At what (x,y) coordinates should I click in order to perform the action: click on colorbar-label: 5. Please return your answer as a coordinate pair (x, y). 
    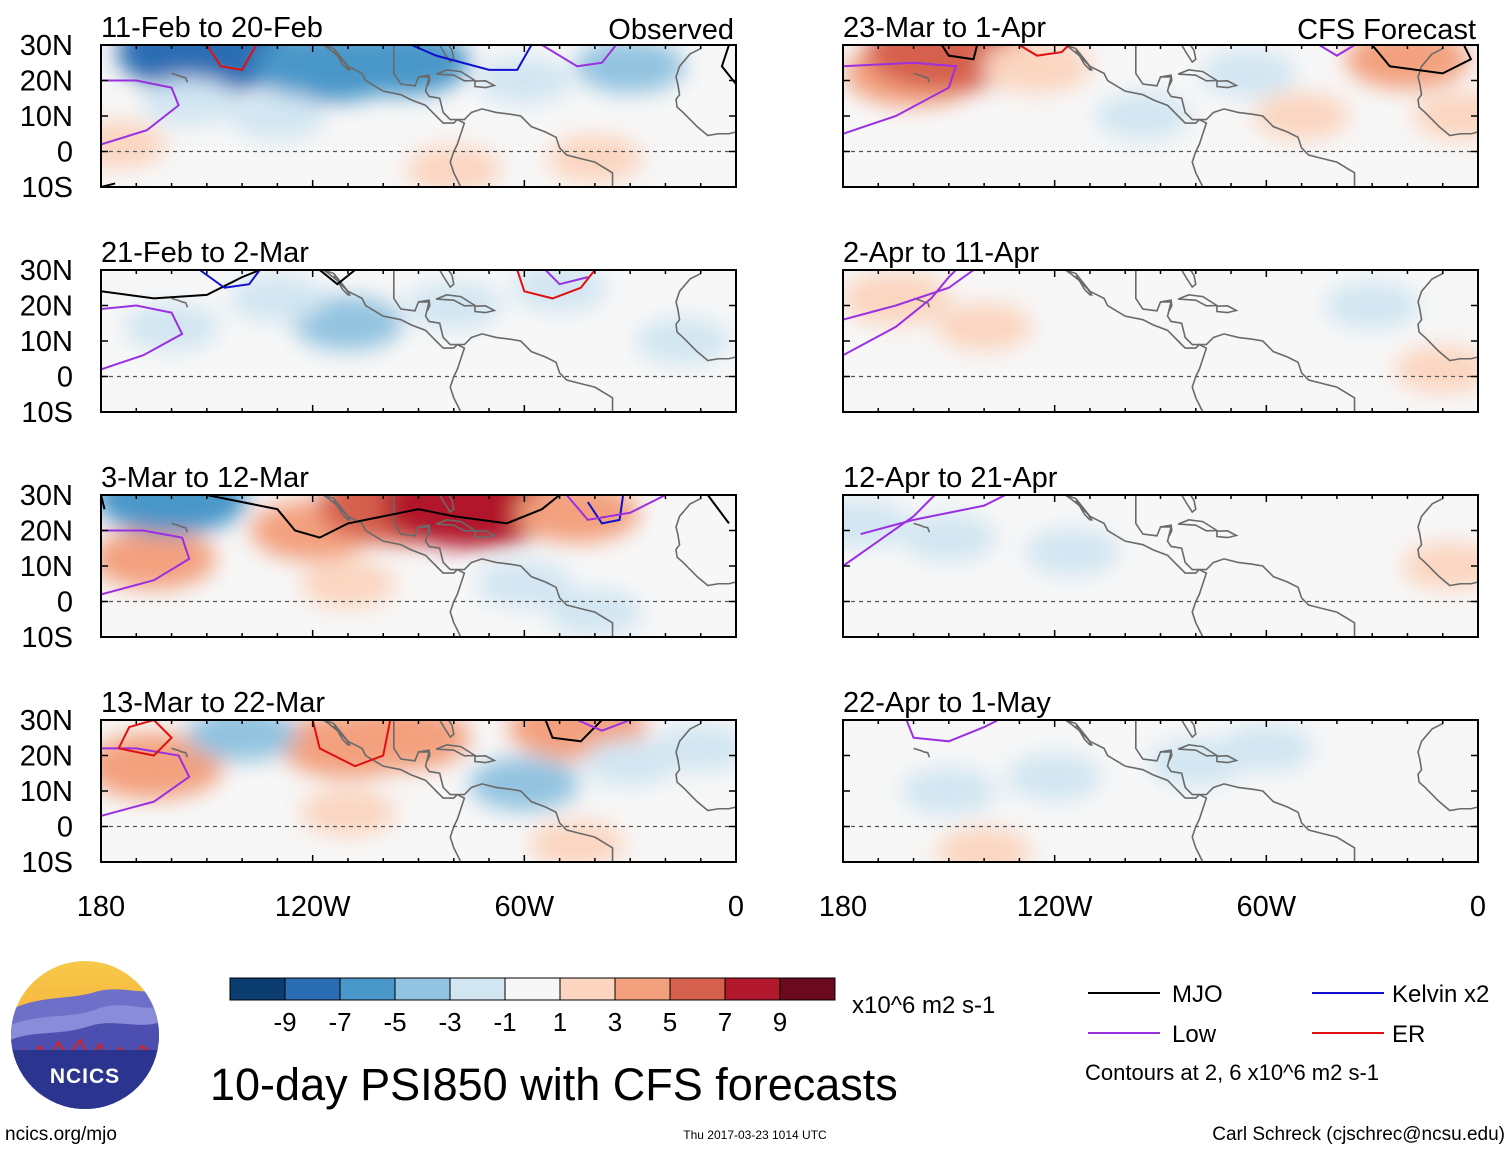
    Looking at the image, I should click on (670, 1022).